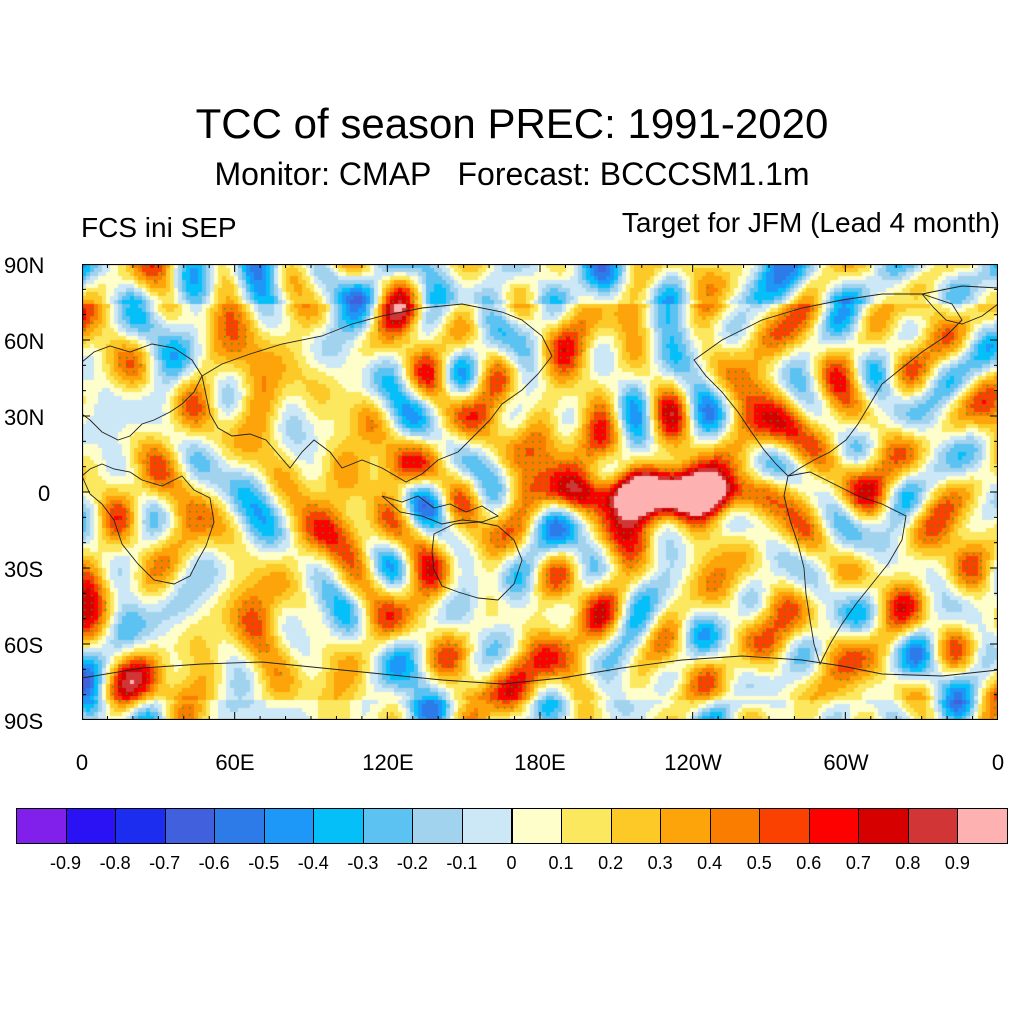  What do you see at coordinates (377, 393) in the screenshot?
I see `asia-coast` at bounding box center [377, 393].